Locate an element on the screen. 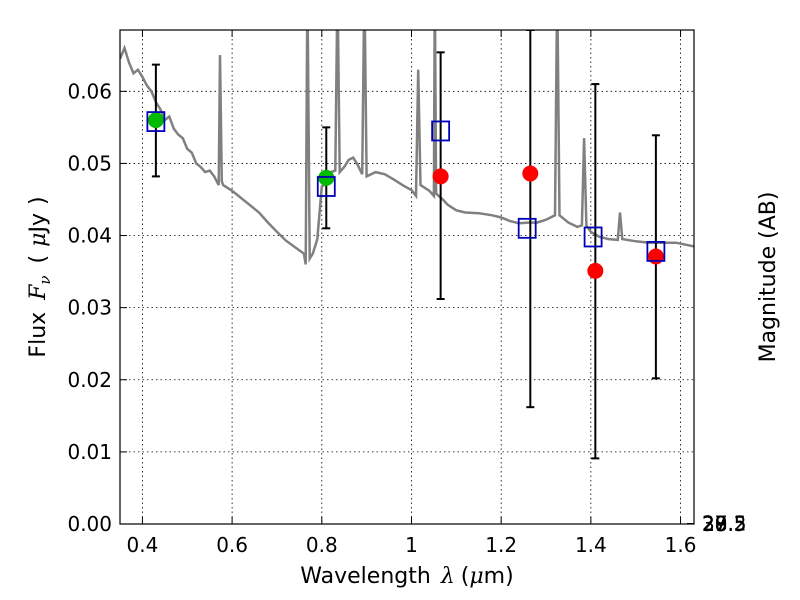 The height and width of the screenshot is (600, 800). right-tick-label: 28.5 is located at coordinates (724, 524).